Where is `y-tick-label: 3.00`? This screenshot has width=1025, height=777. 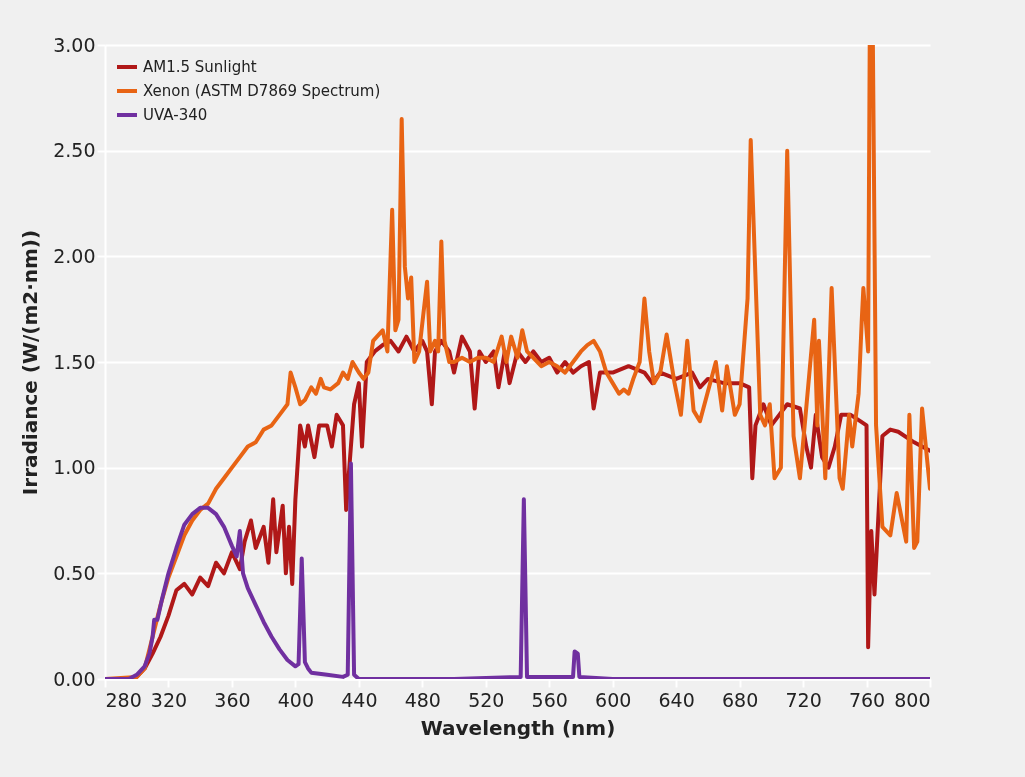
y-tick-label: 3.00 is located at coordinates (74, 44).